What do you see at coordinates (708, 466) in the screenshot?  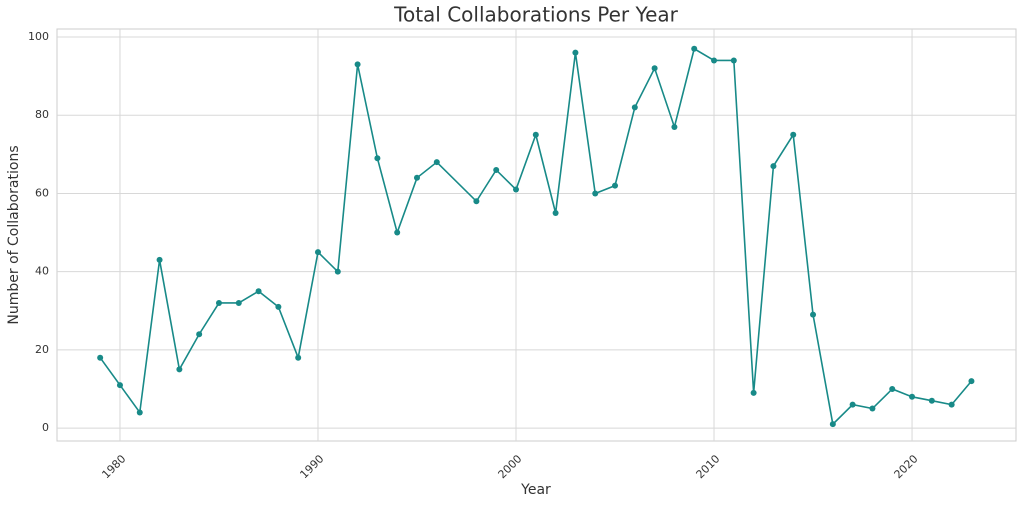 I see `x-tick-label: 2010` at bounding box center [708, 466].